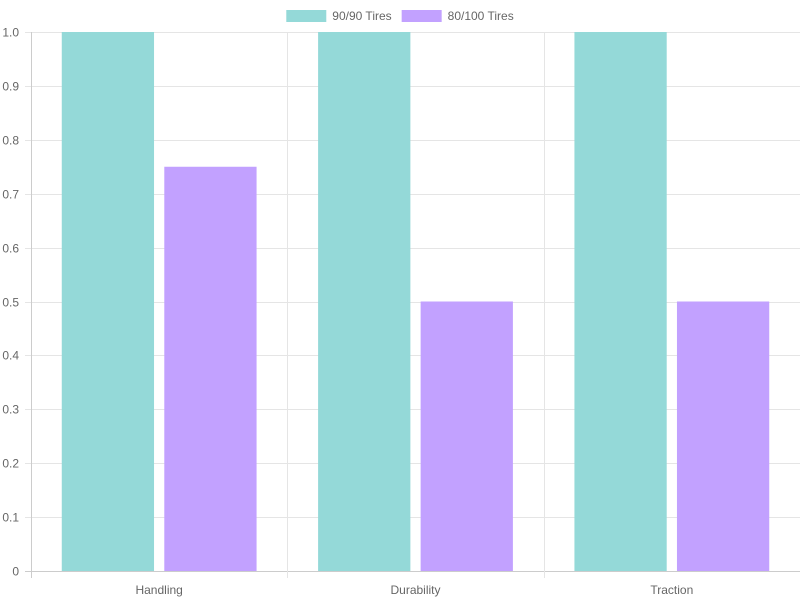 Image resolution: width=800 pixels, height=600 pixels. Describe the element at coordinates (158, 590) in the screenshot. I see `x-tick-label: Handling` at that location.